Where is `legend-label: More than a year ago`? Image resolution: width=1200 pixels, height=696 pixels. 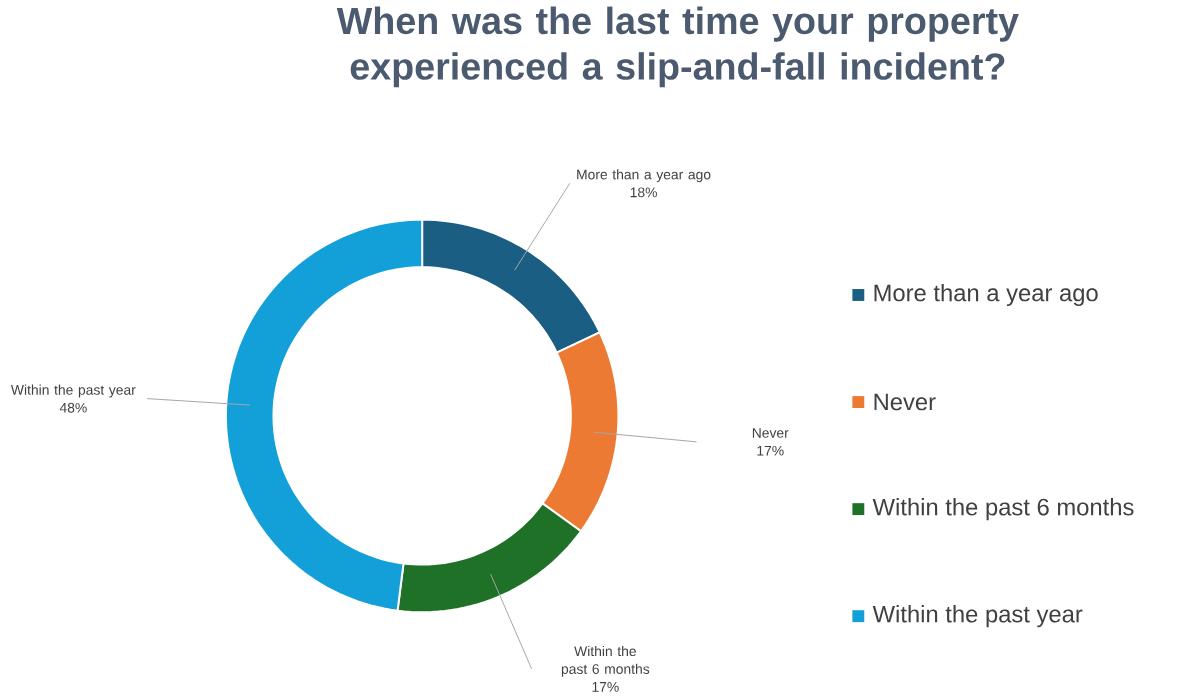 legend-label: More than a year ago is located at coordinates (986, 295).